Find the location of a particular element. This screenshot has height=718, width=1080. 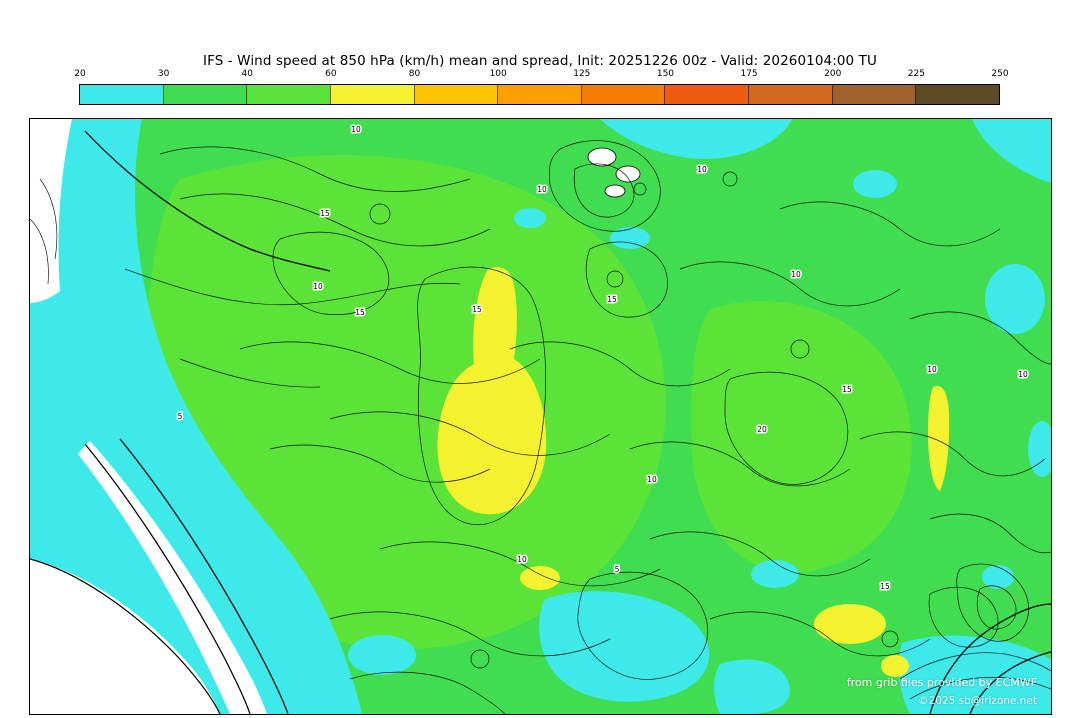

colorbar-ticks: 20 30 40 60 80 100 125 150 175 200 225 250 is located at coordinates (541, 75).